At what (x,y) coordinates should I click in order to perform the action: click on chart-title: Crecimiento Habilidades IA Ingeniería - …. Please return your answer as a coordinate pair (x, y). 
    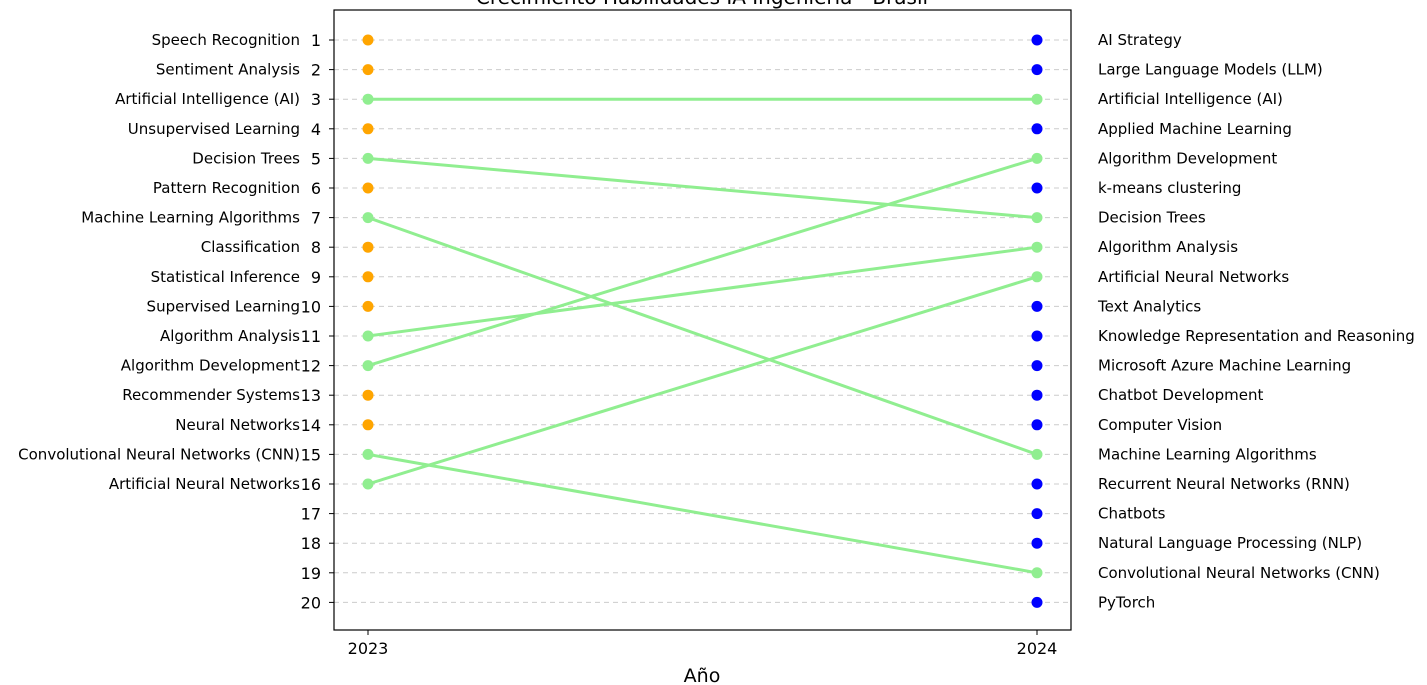
    Looking at the image, I should click on (702, 4).